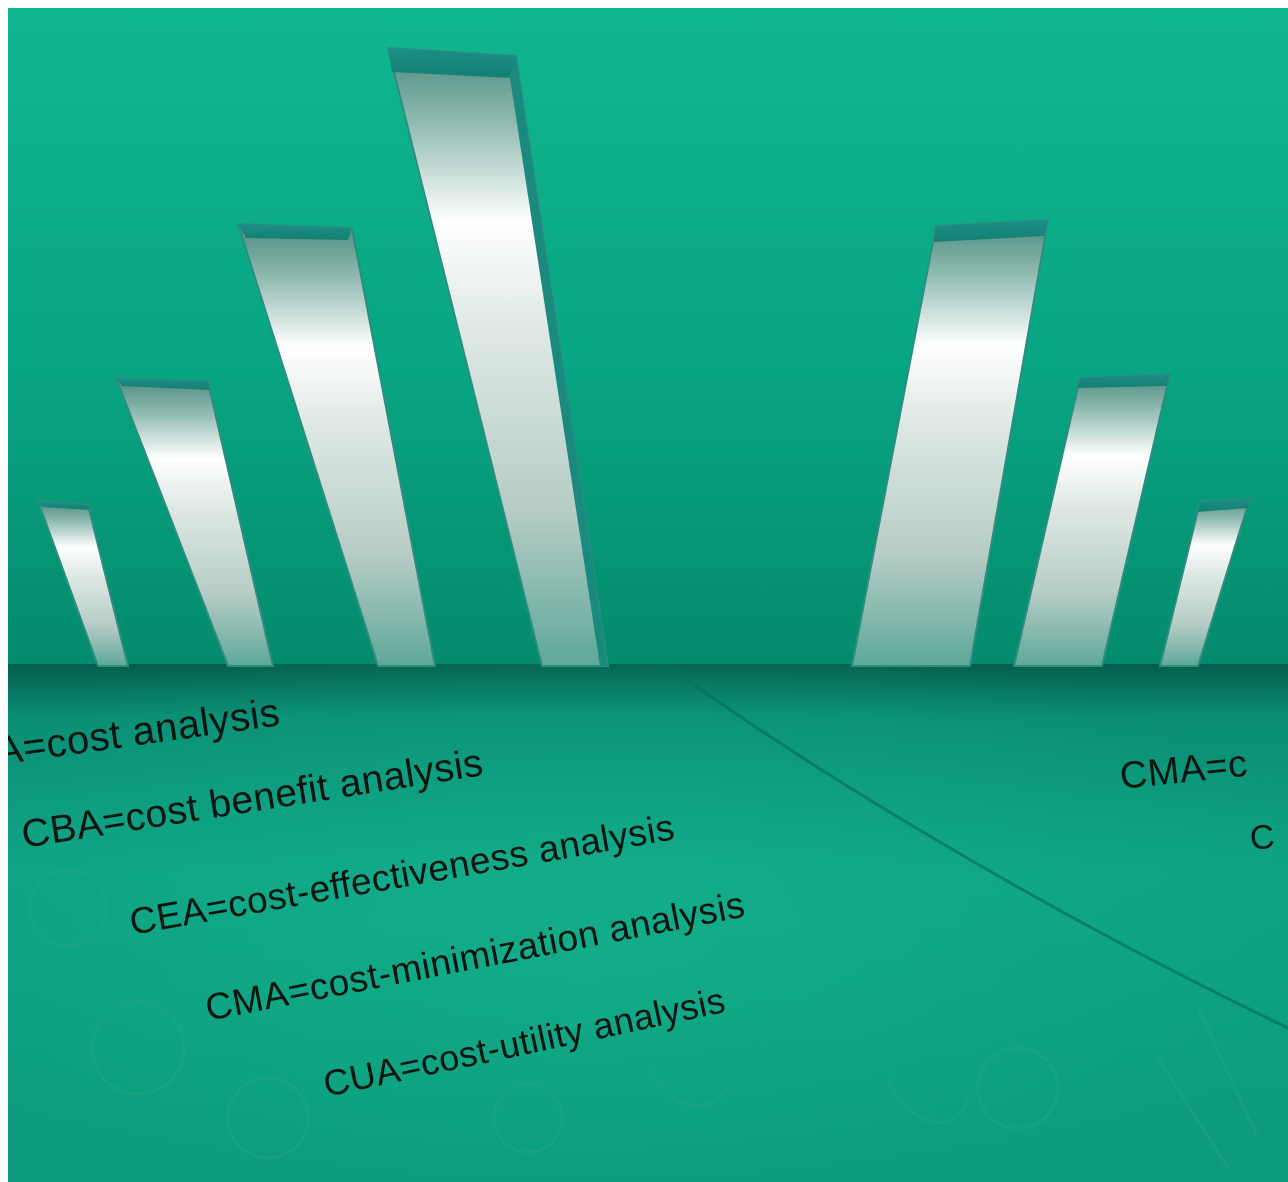 The width and height of the screenshot is (1288, 1182). I want to click on paper-fold-line, so click(977, 847).